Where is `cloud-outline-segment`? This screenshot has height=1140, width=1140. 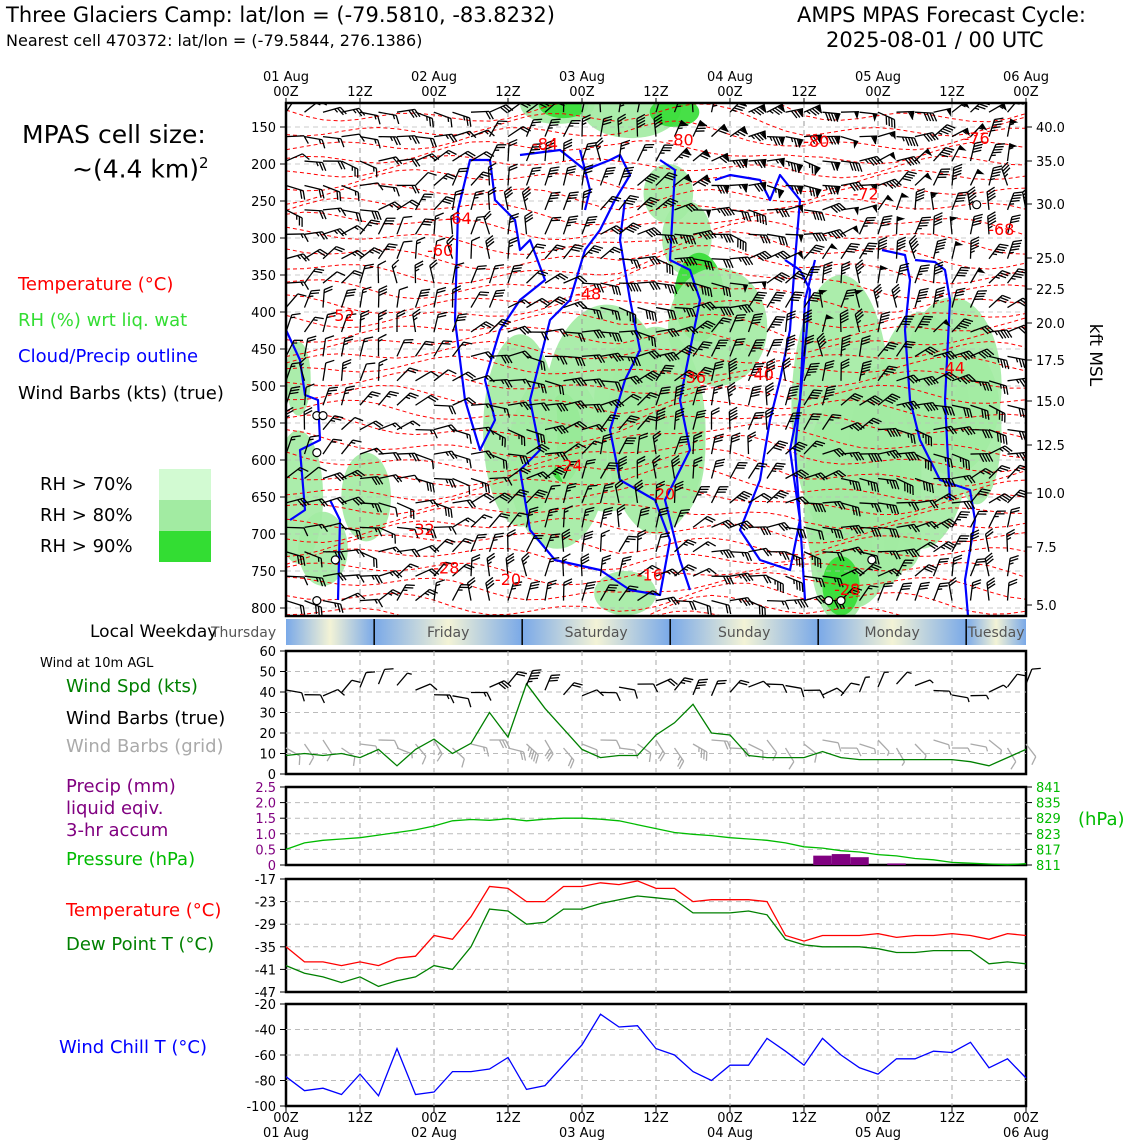
cloud-outline-segment is located at coordinates (798, 430).